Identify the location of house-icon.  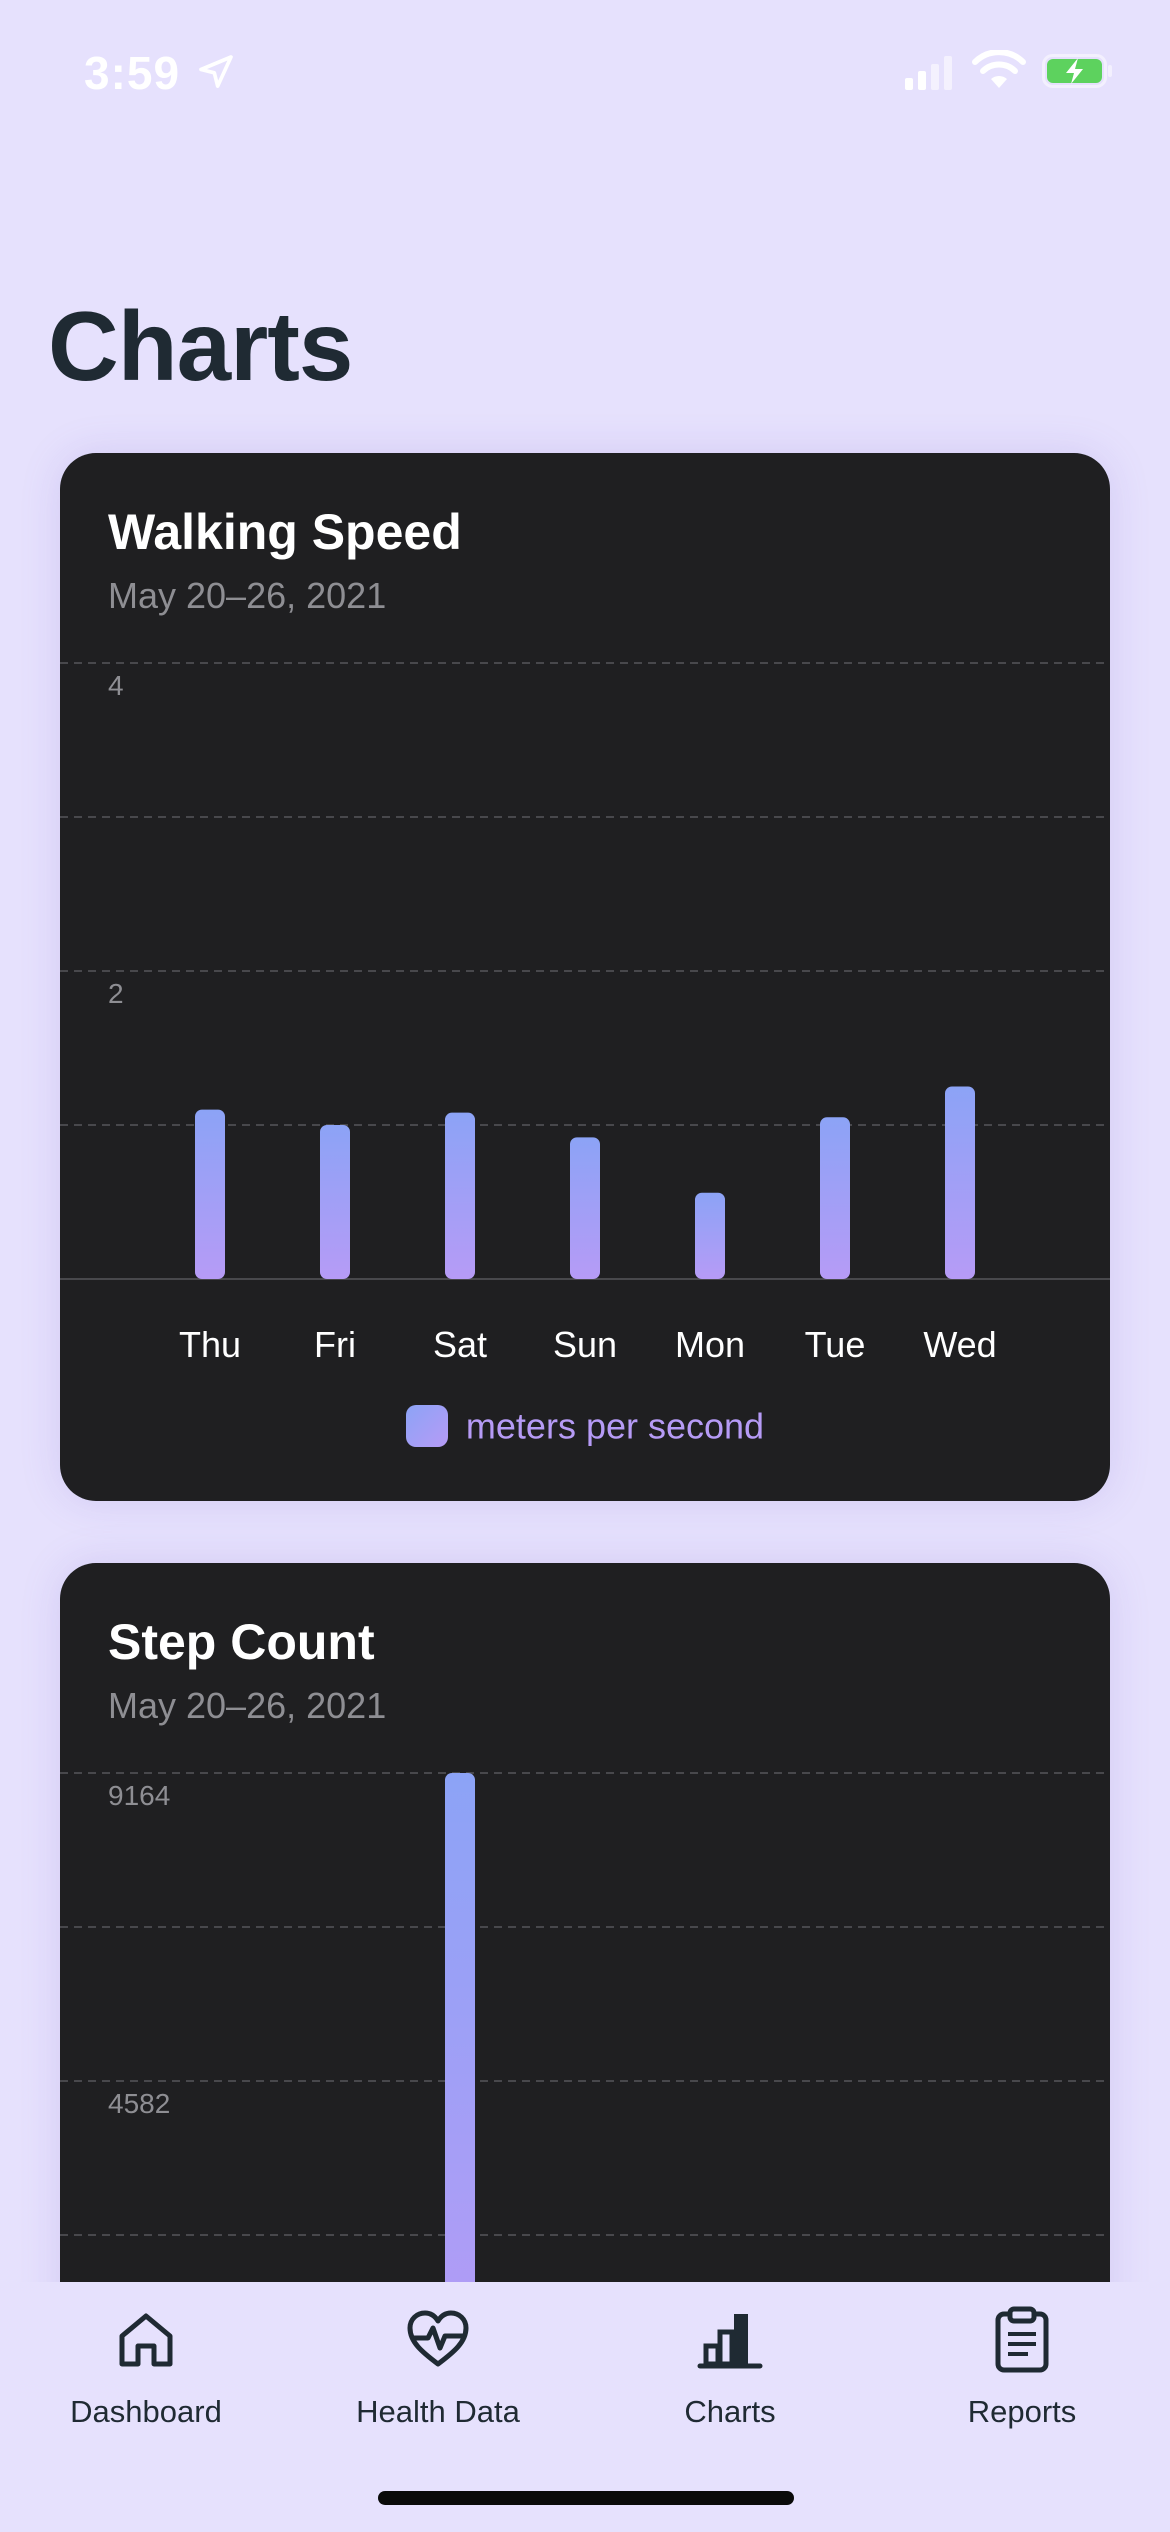
(146, 2340).